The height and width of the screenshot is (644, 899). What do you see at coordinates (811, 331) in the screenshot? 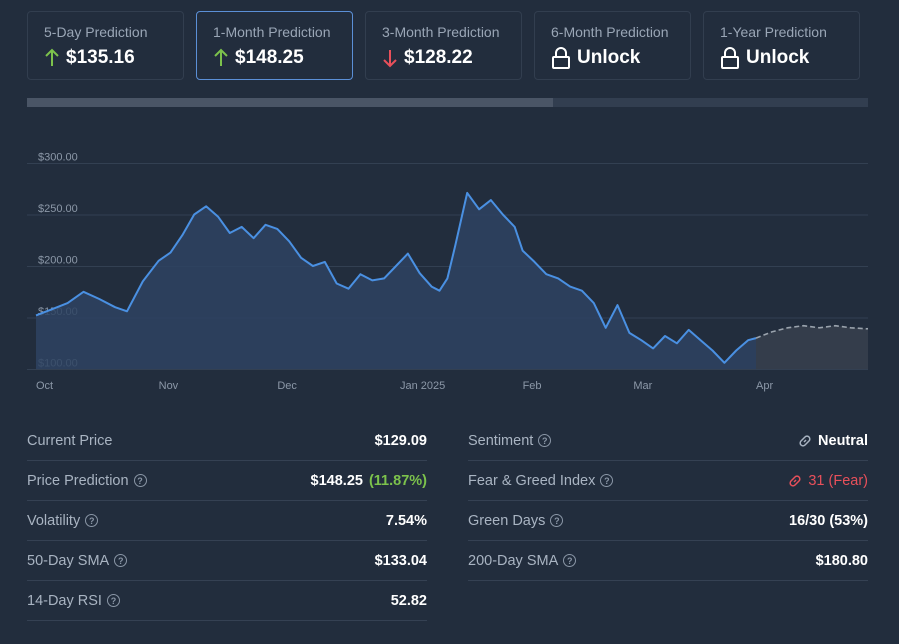
I see `forecast-line-series` at bounding box center [811, 331].